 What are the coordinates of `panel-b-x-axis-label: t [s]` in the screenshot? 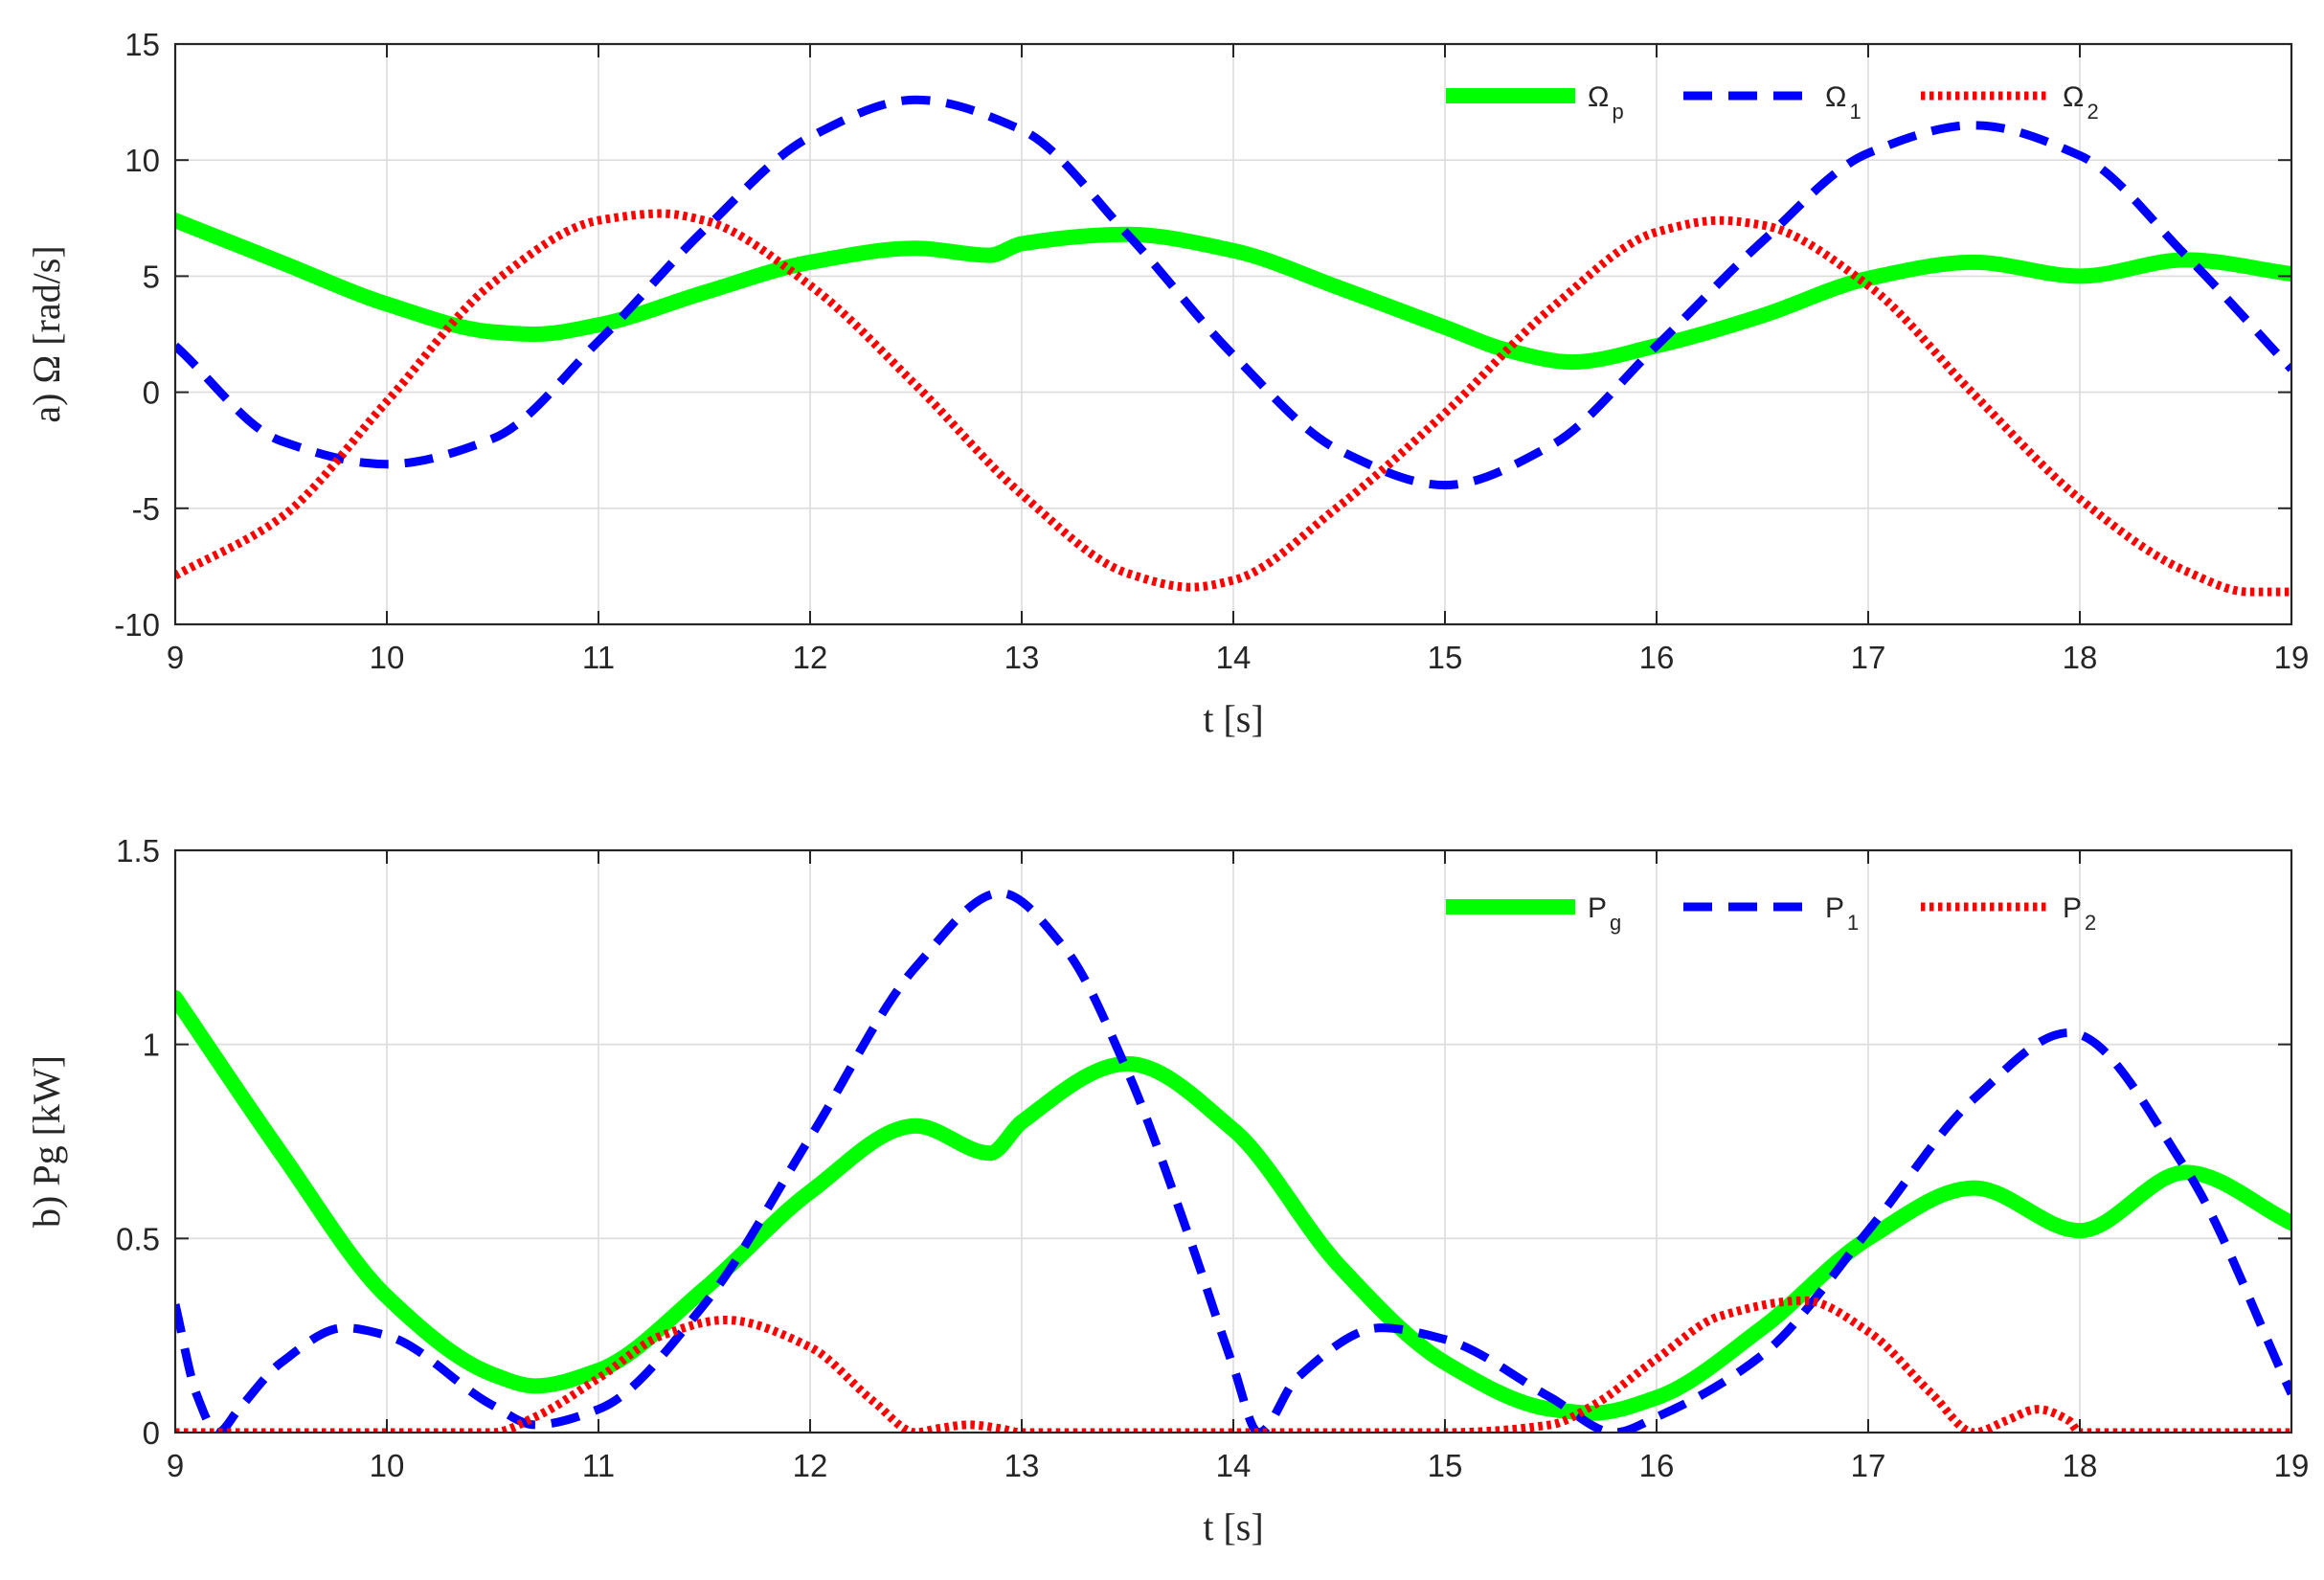 It's located at (1233, 1526).